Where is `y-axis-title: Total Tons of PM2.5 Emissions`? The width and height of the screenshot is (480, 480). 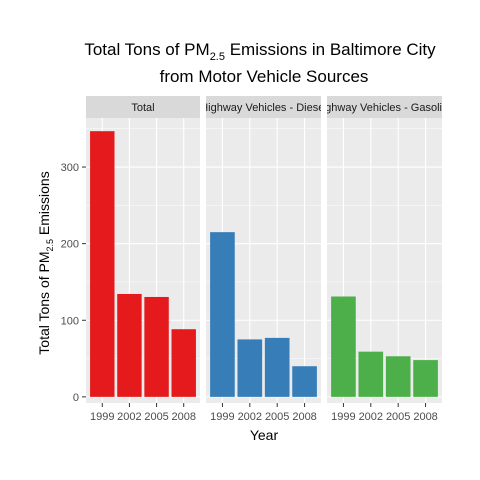
y-axis-title: Total Tons of PM2.5 Emissions is located at coordinates (45, 262).